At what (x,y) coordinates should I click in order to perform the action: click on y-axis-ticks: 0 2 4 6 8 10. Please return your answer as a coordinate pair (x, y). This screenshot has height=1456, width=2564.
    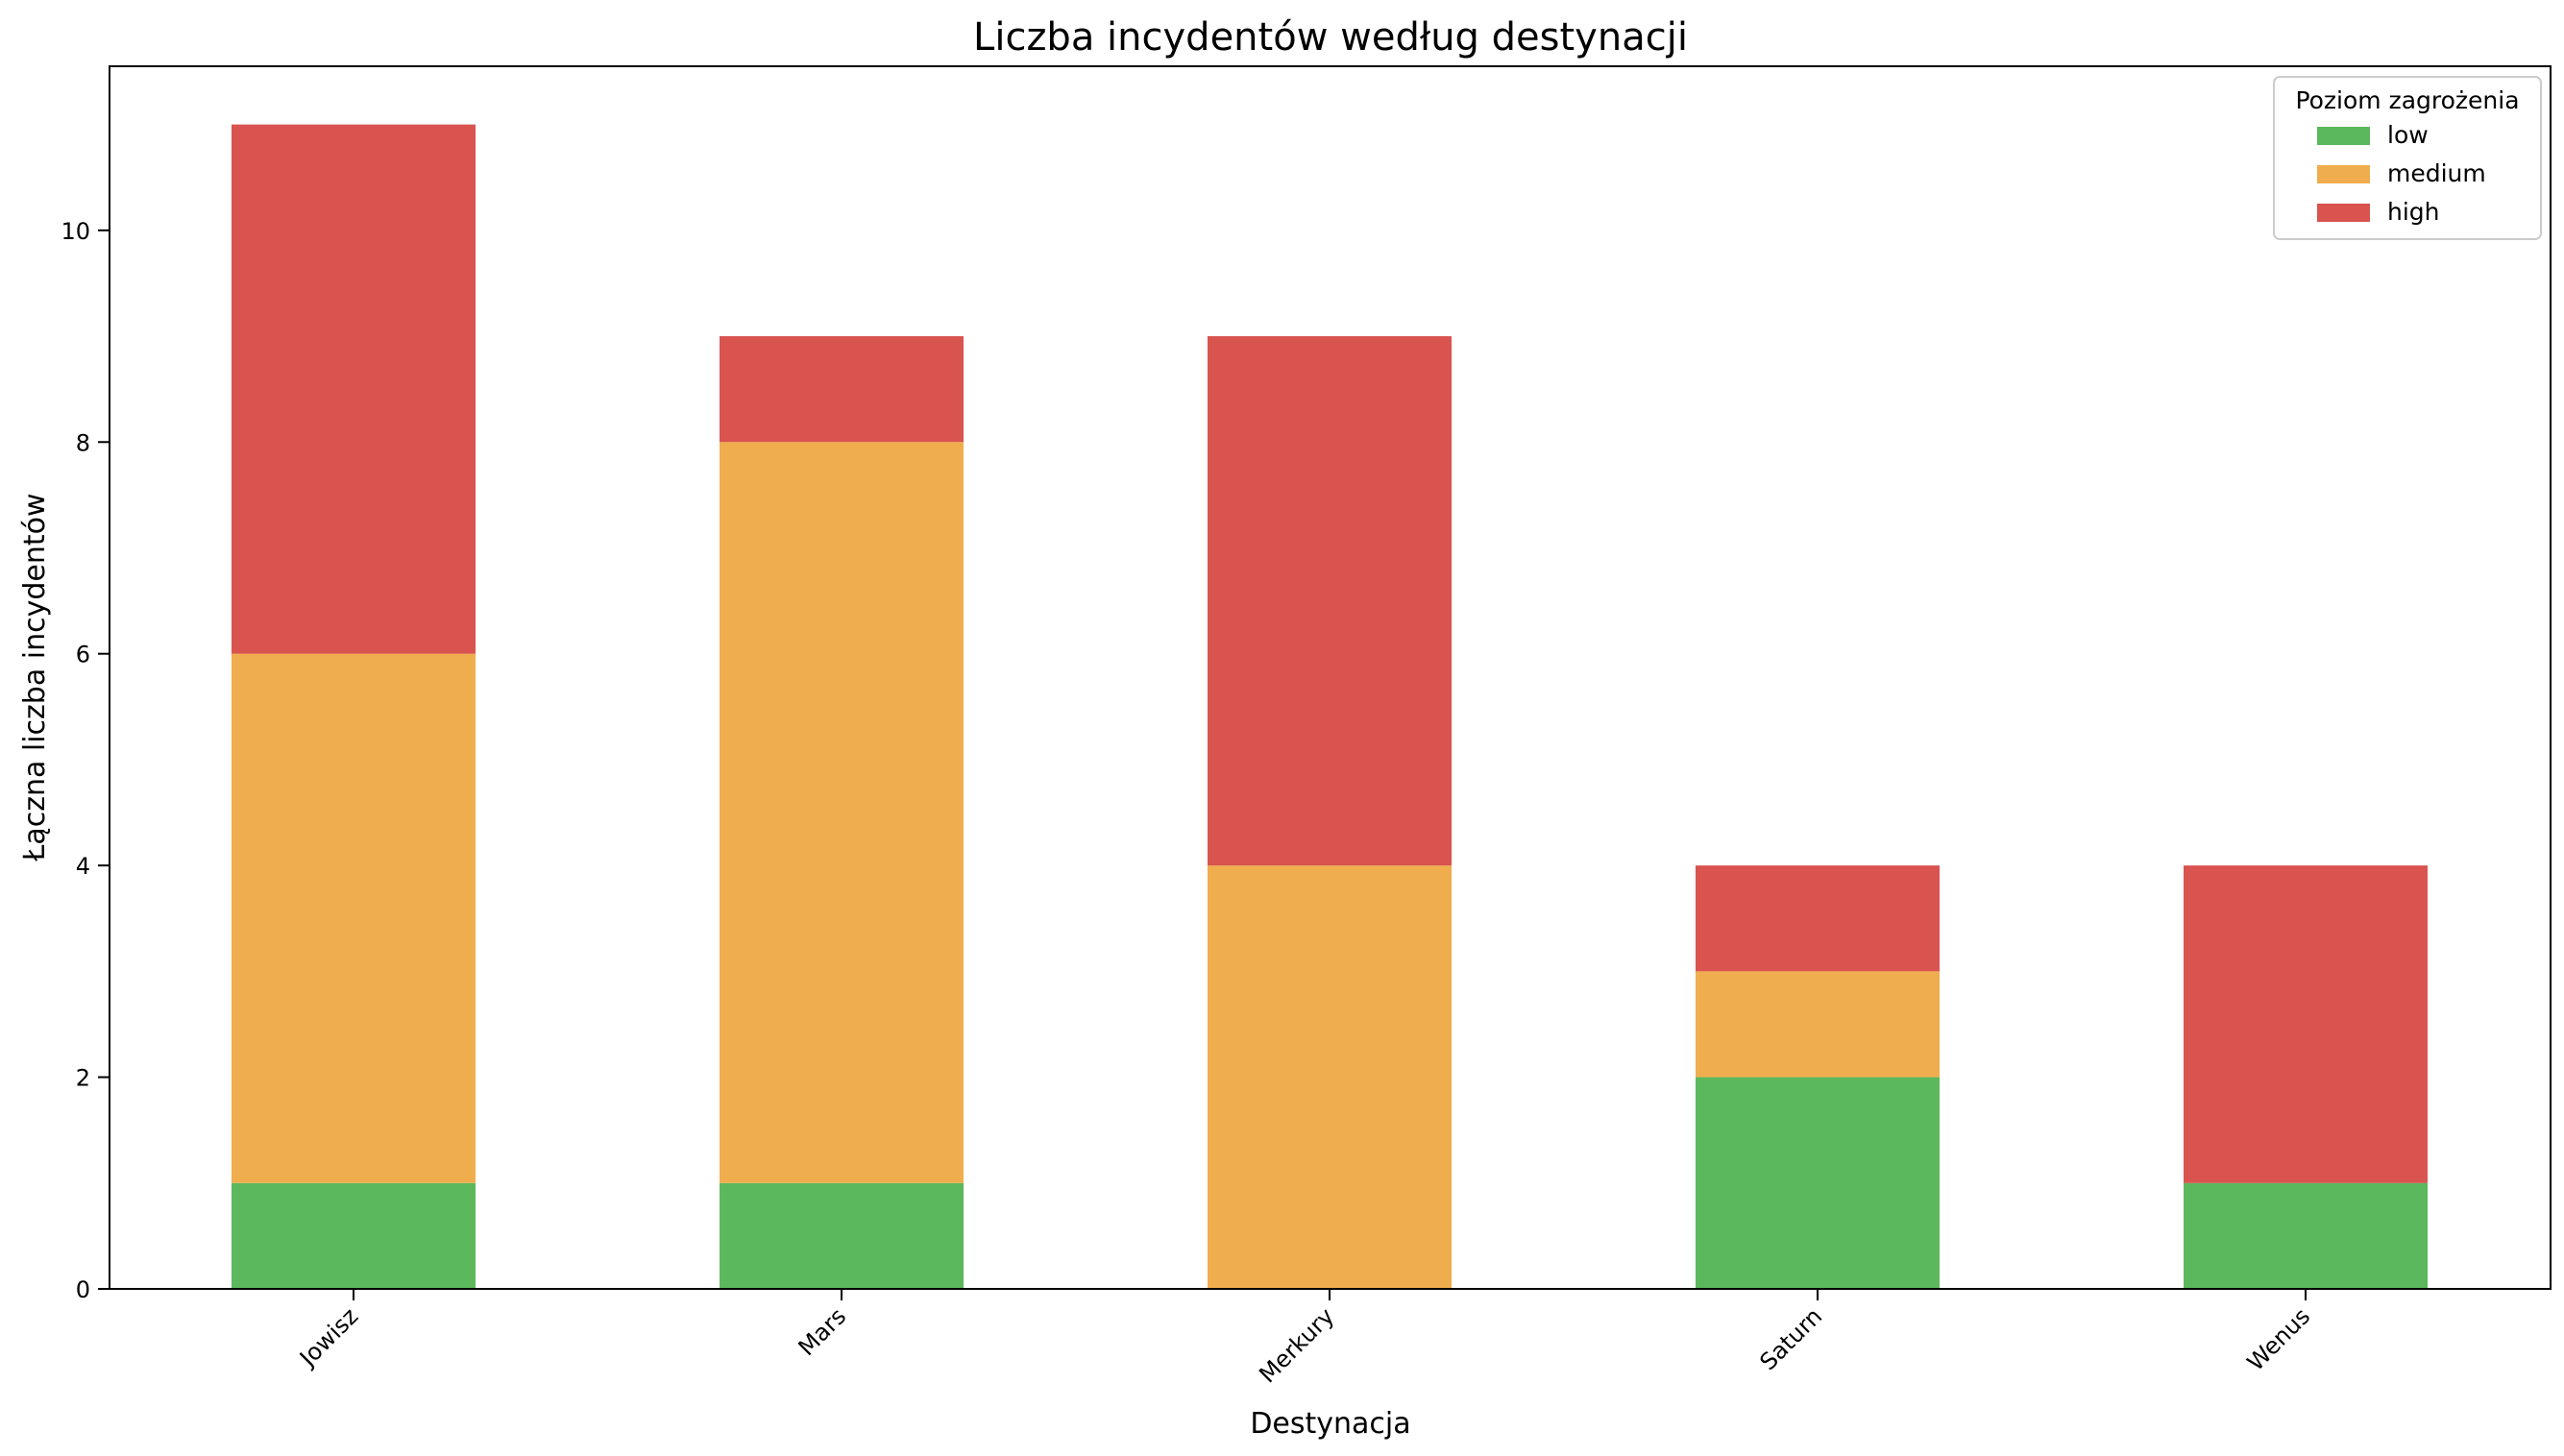
    Looking at the image, I should click on (85, 761).